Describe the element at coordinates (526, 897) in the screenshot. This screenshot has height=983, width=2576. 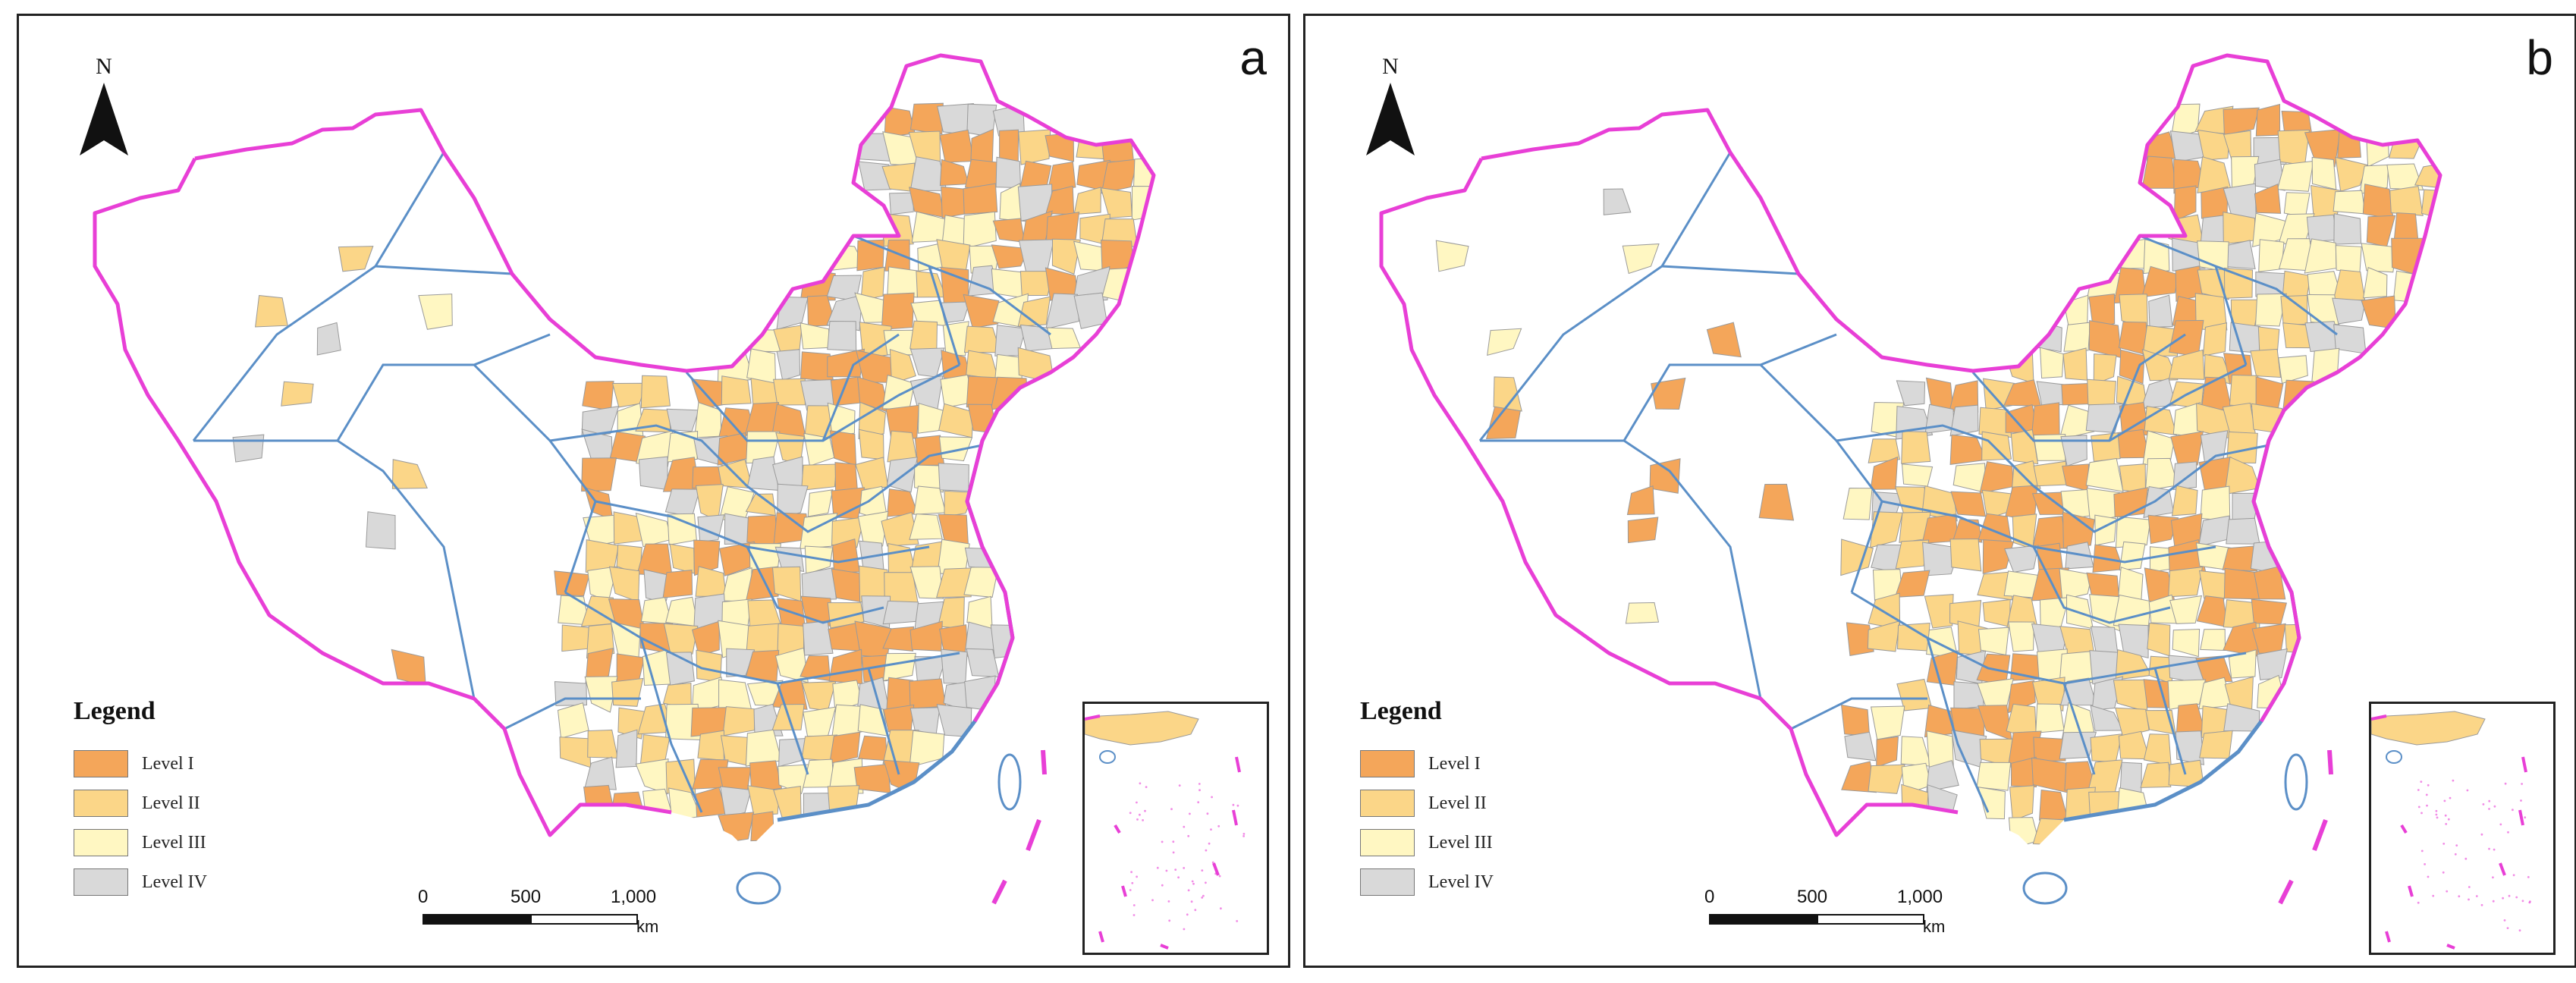
I see `scale-tick-500: 500` at that location.